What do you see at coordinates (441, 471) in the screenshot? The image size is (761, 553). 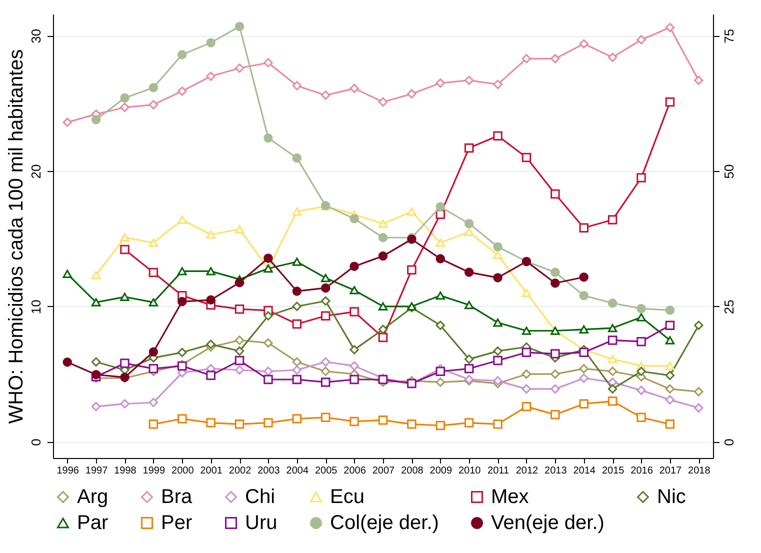 I see `x-tick-label: 2009` at bounding box center [441, 471].